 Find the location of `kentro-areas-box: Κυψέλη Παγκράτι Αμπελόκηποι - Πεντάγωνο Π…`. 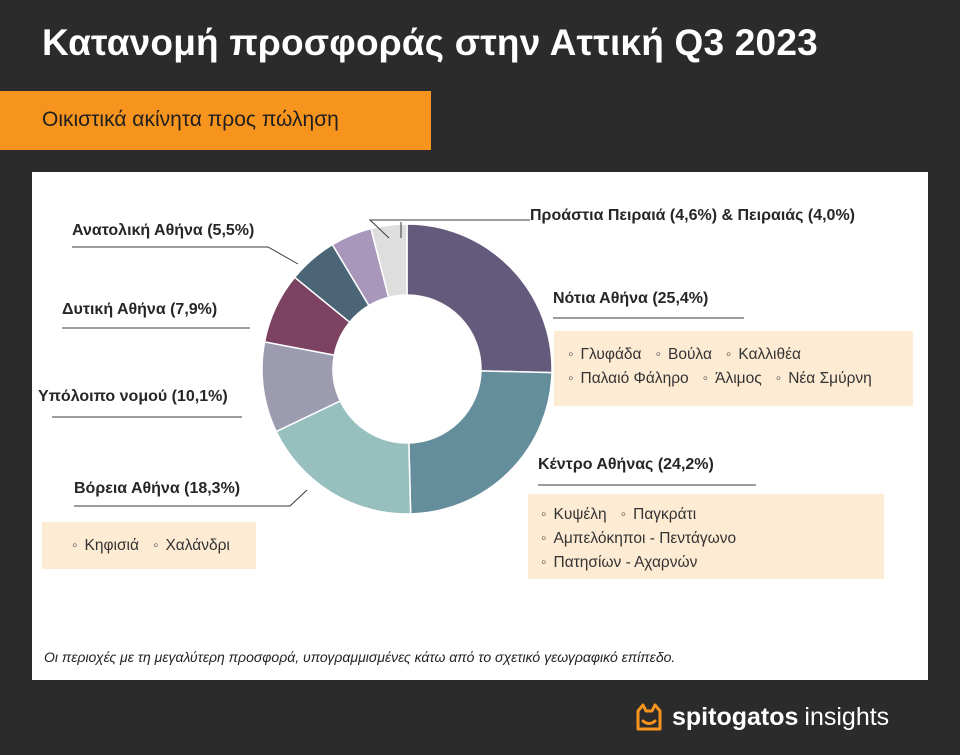

kentro-areas-box: Κυψέλη Παγκράτι Αμπελόκηποι - Πεντάγωνο Π… is located at coordinates (706, 536).